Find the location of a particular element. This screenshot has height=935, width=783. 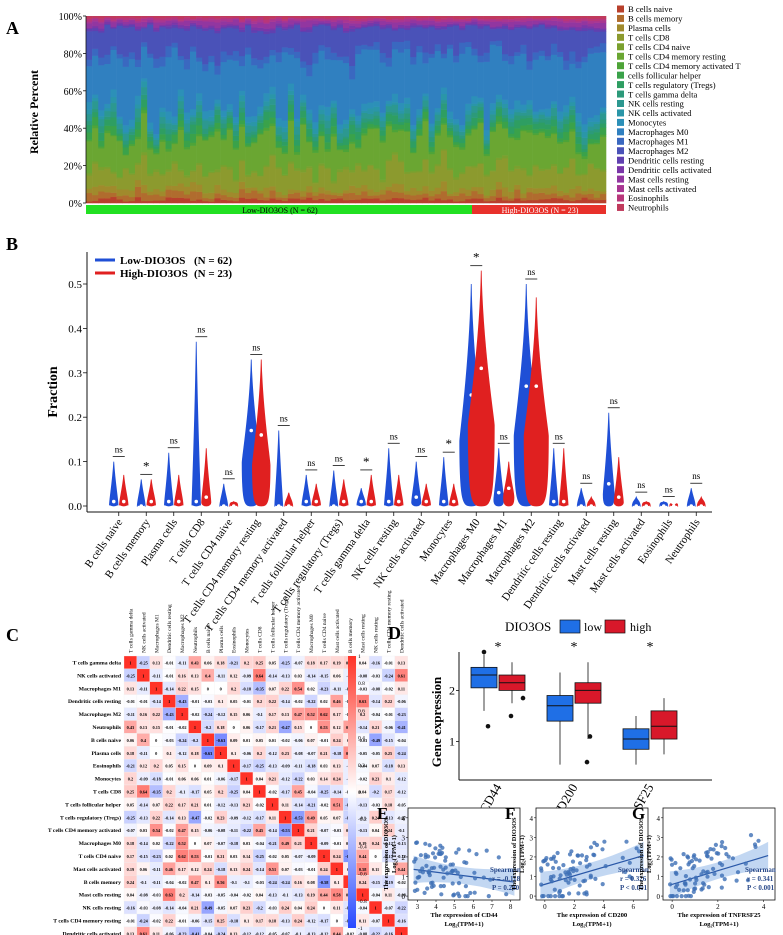

heatmap-row-label: Plasma cells is located at coordinates (106, 754).